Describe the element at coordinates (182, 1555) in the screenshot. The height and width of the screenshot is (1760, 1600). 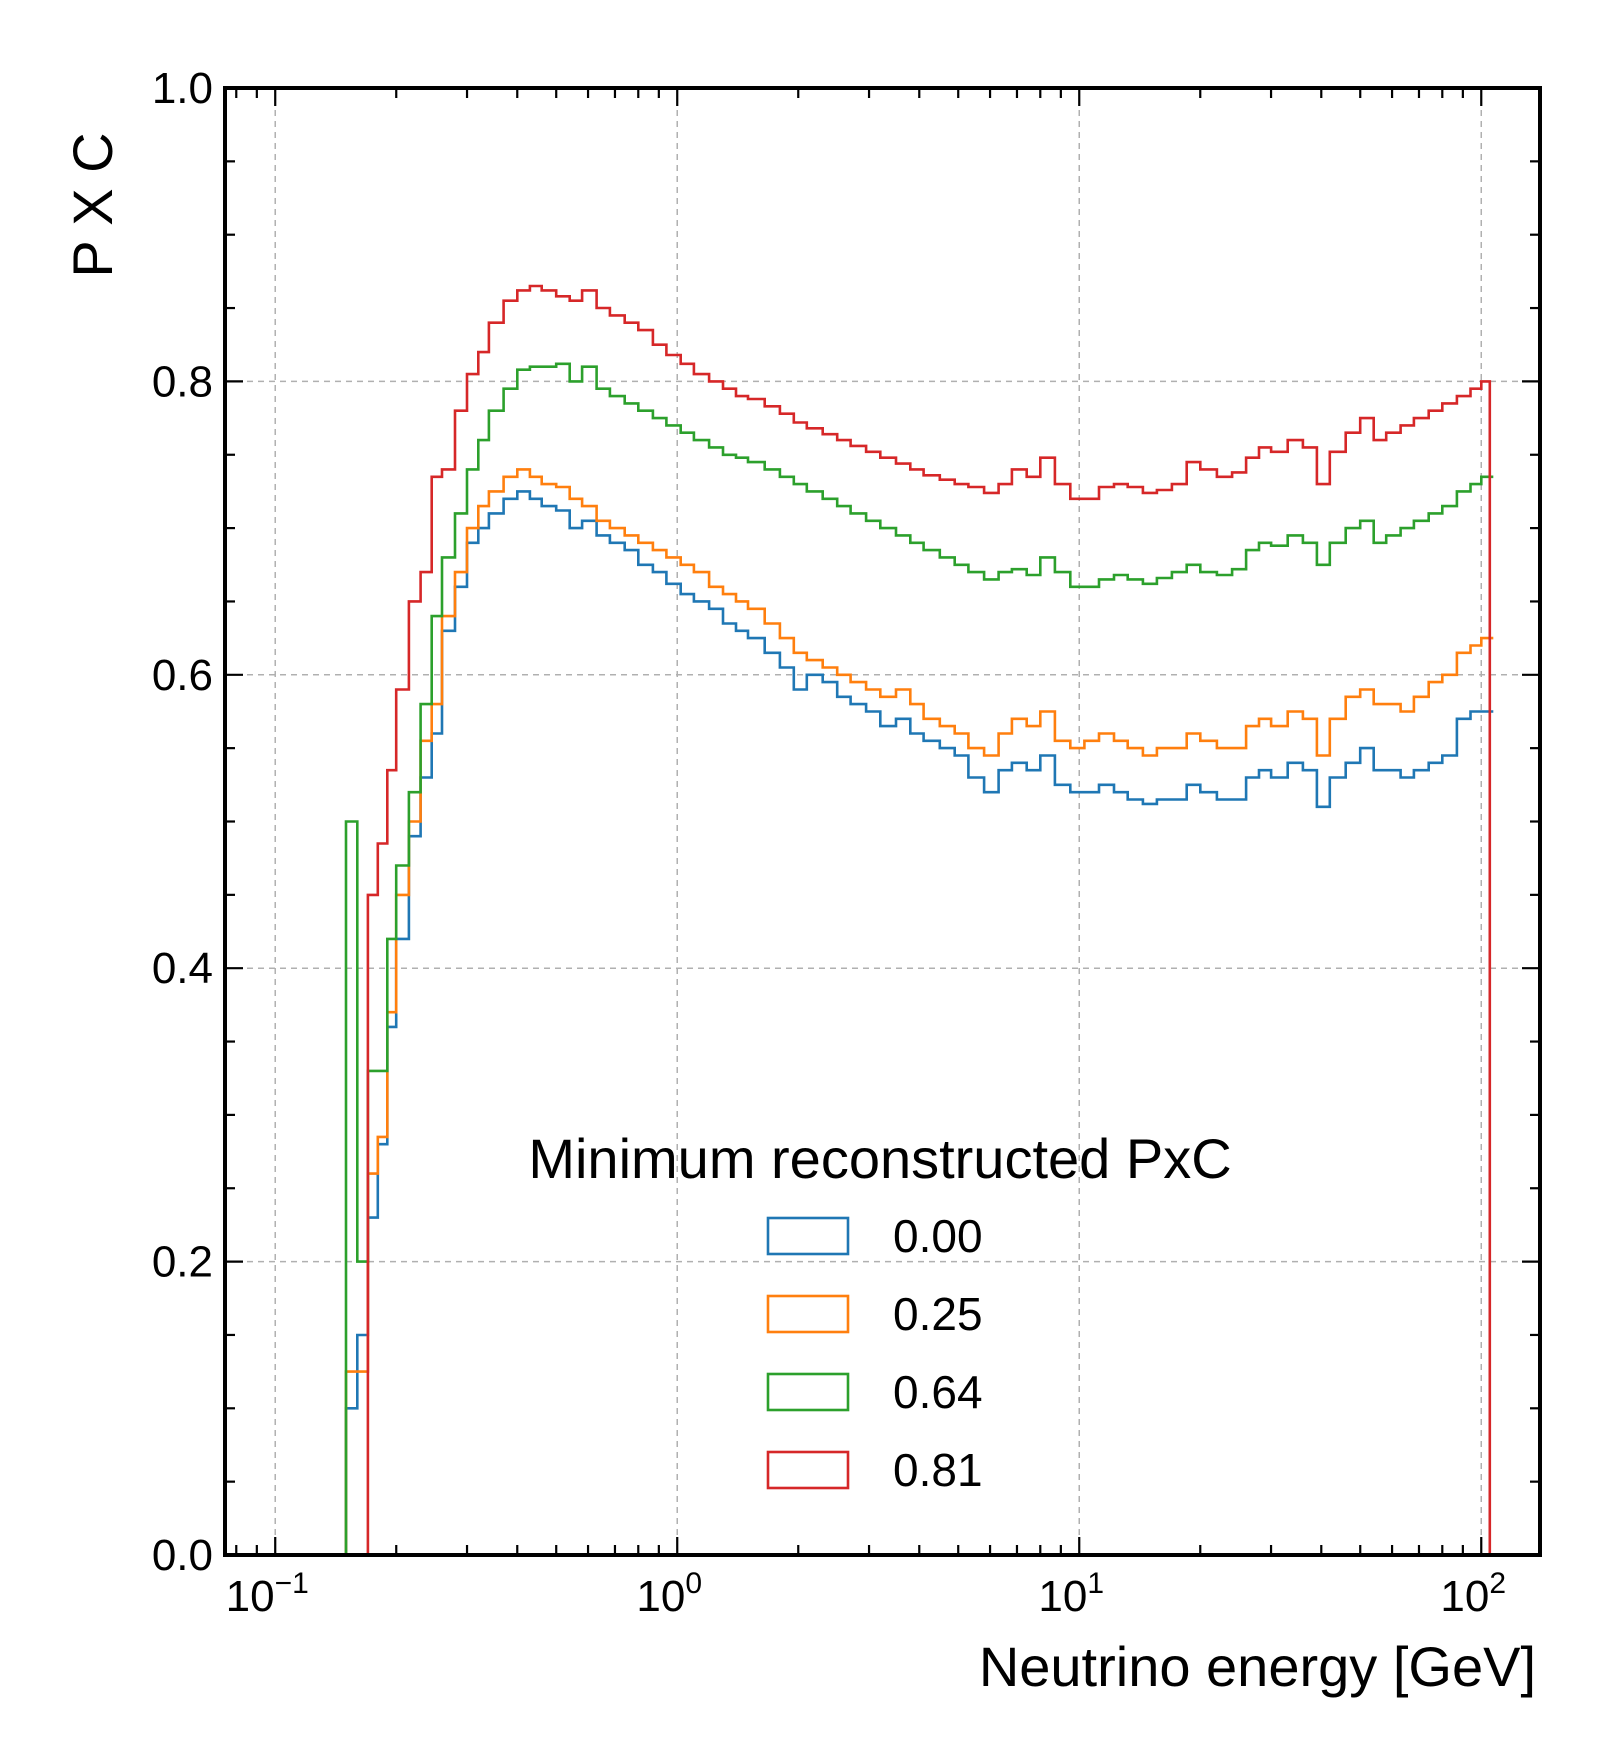
I see `y-tick-label: 0.0` at that location.